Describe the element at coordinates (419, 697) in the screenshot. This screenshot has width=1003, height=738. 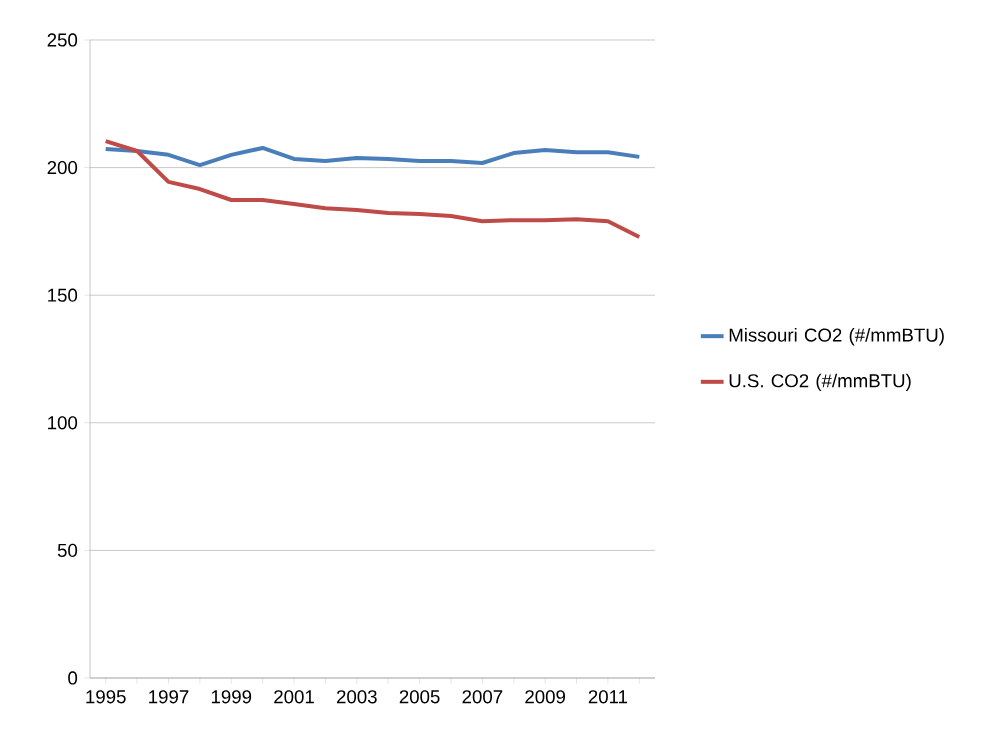
I see `x-tick-label: 2005` at that location.